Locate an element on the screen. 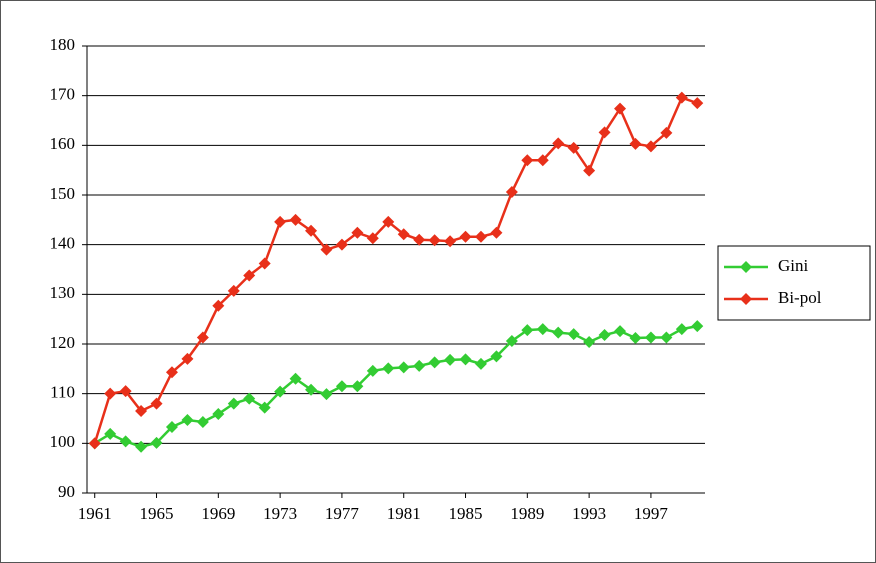 This screenshot has width=876, height=563. x-tick-label: 1961 is located at coordinates (95, 513).